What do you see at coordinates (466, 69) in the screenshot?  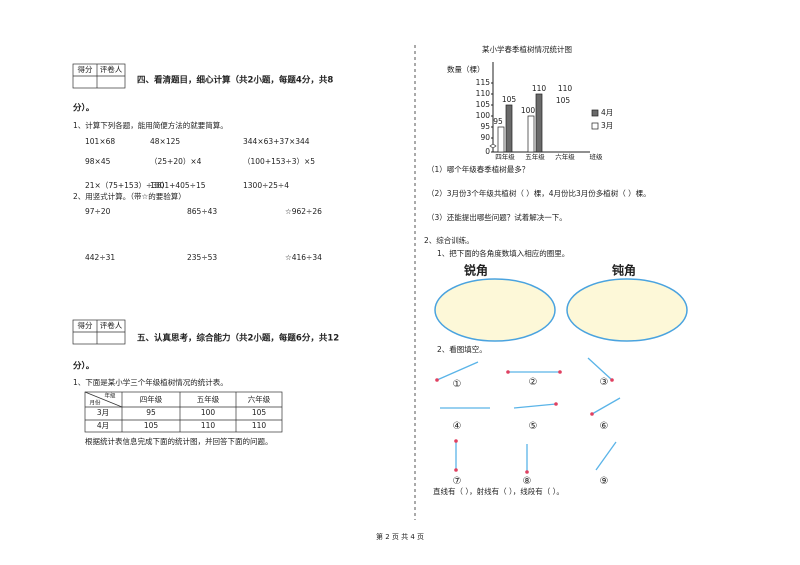 I see `axis-label: 数量（棵）` at bounding box center [466, 69].